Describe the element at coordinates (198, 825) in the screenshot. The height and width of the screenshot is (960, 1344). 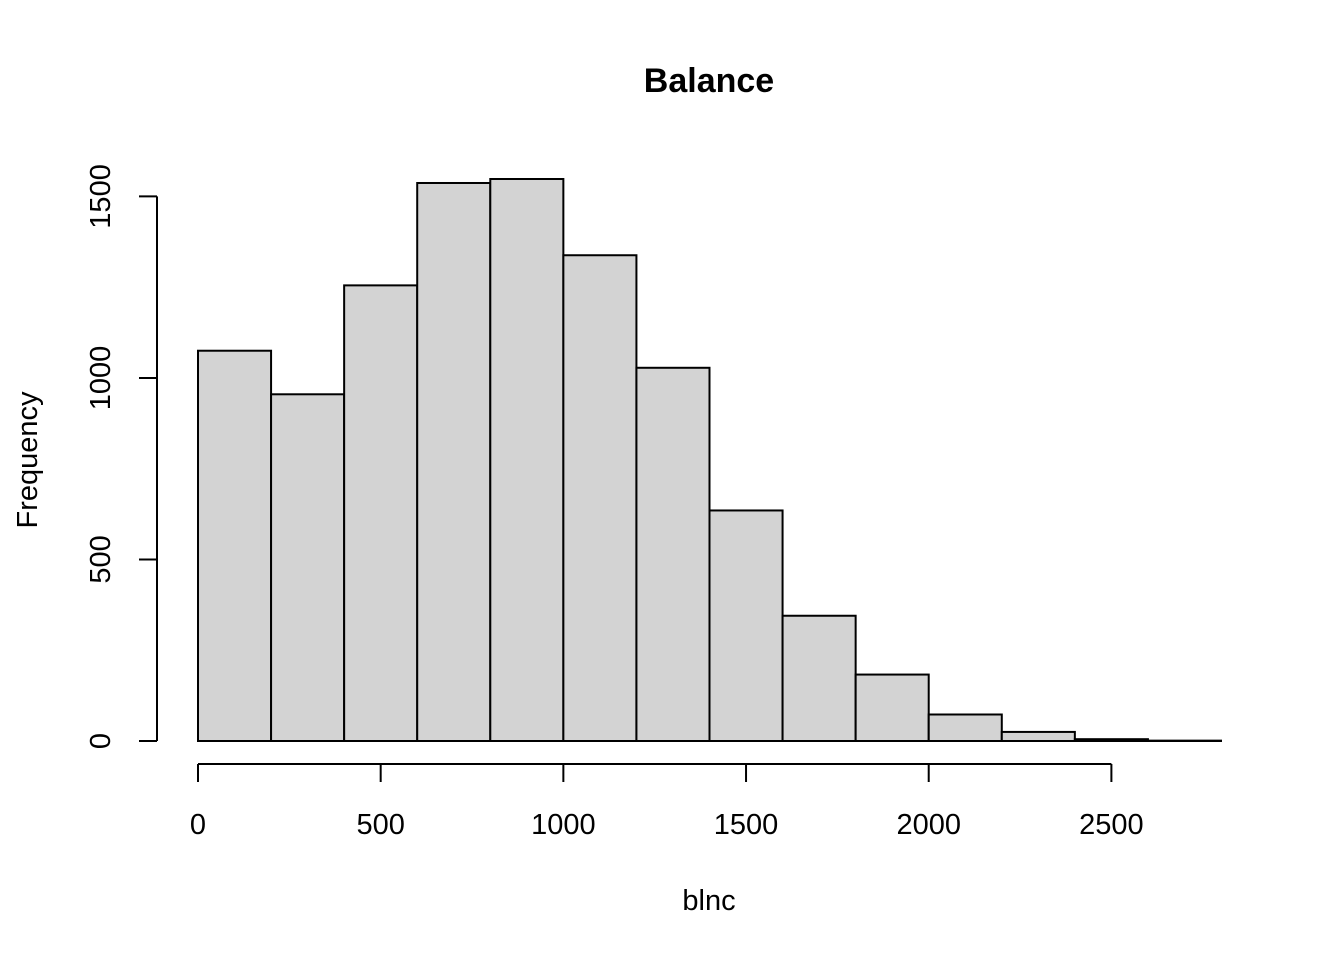
I see `x-tick-label: 0` at that location.